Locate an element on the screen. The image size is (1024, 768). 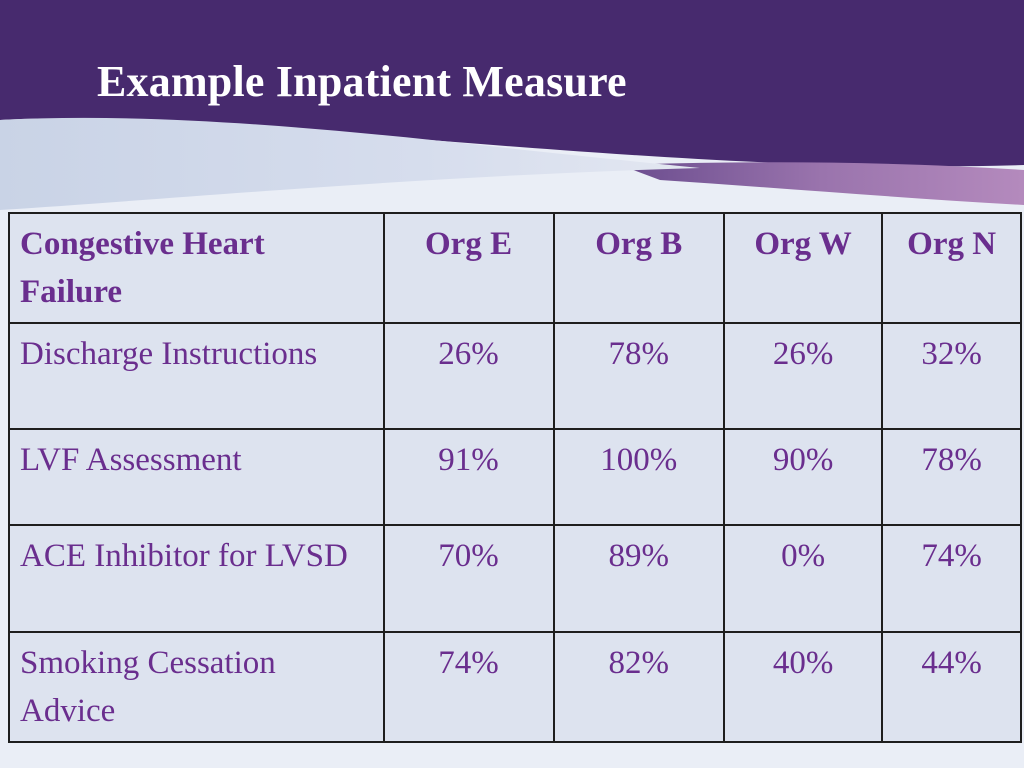
slide-title: Example Inpatient Measure is located at coordinates (362, 81).